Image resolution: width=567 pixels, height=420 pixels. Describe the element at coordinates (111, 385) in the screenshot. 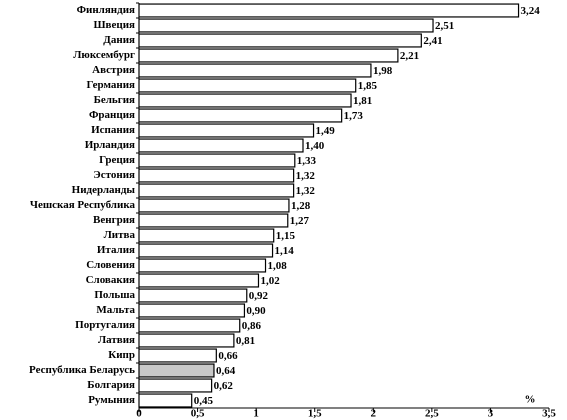

I see `y-tick-label: Болгария` at that location.